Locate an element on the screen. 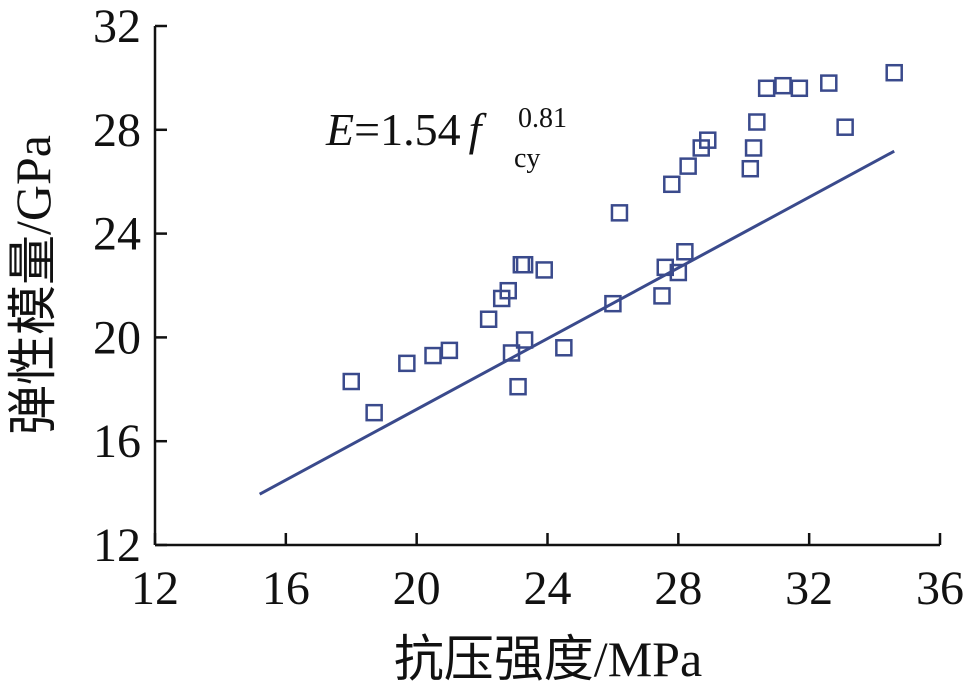 The width and height of the screenshot is (972, 685). y-tick-label: 16 is located at coordinates (117, 441).